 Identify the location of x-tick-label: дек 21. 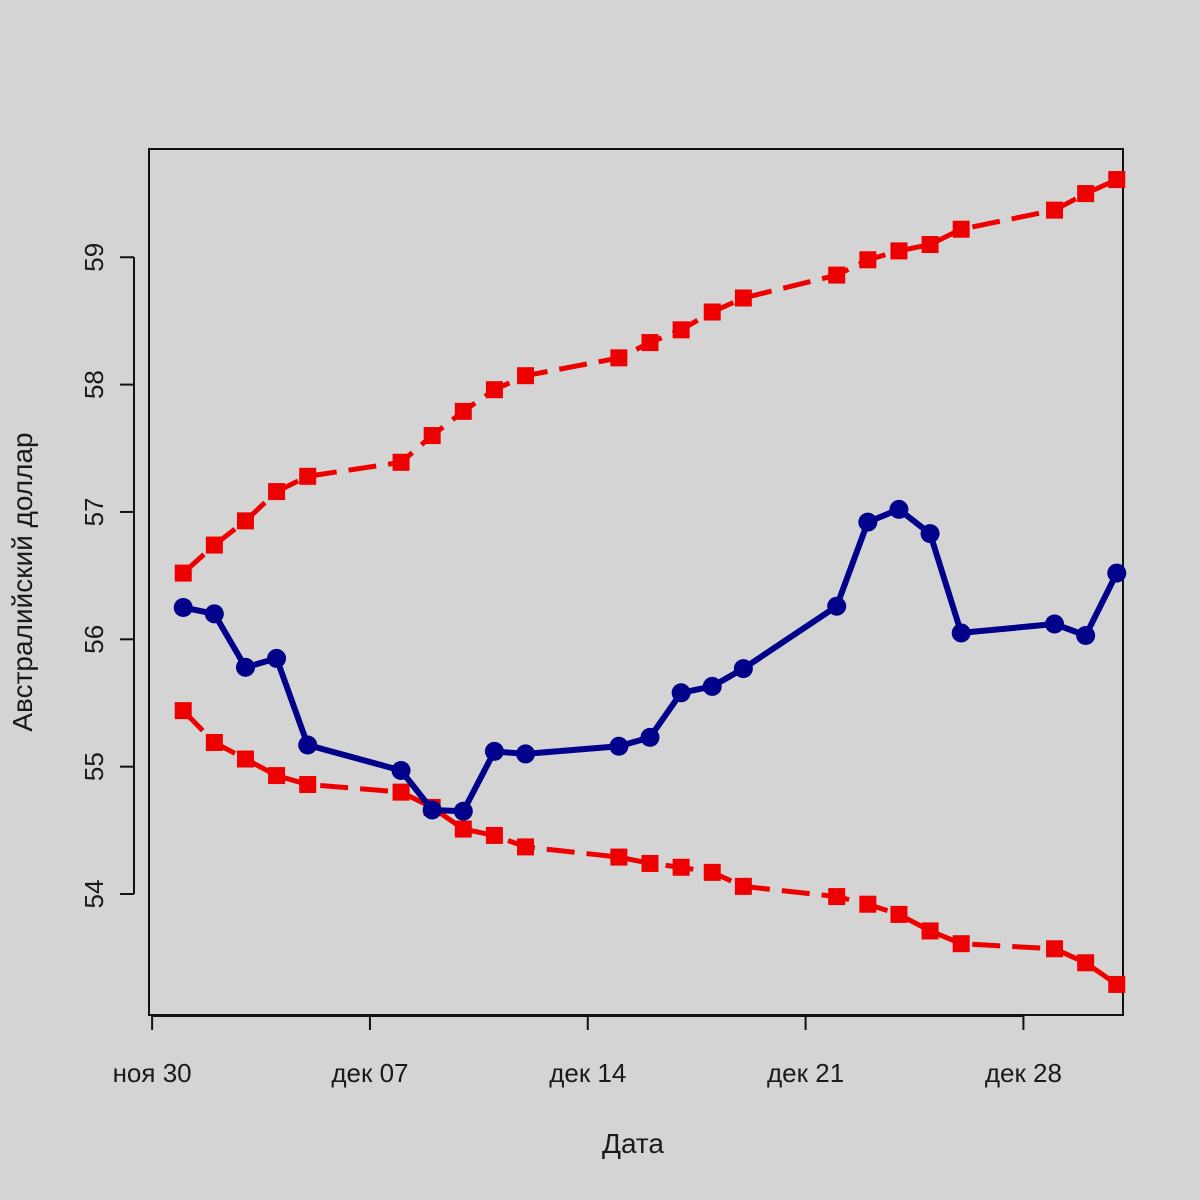
(805, 1073).